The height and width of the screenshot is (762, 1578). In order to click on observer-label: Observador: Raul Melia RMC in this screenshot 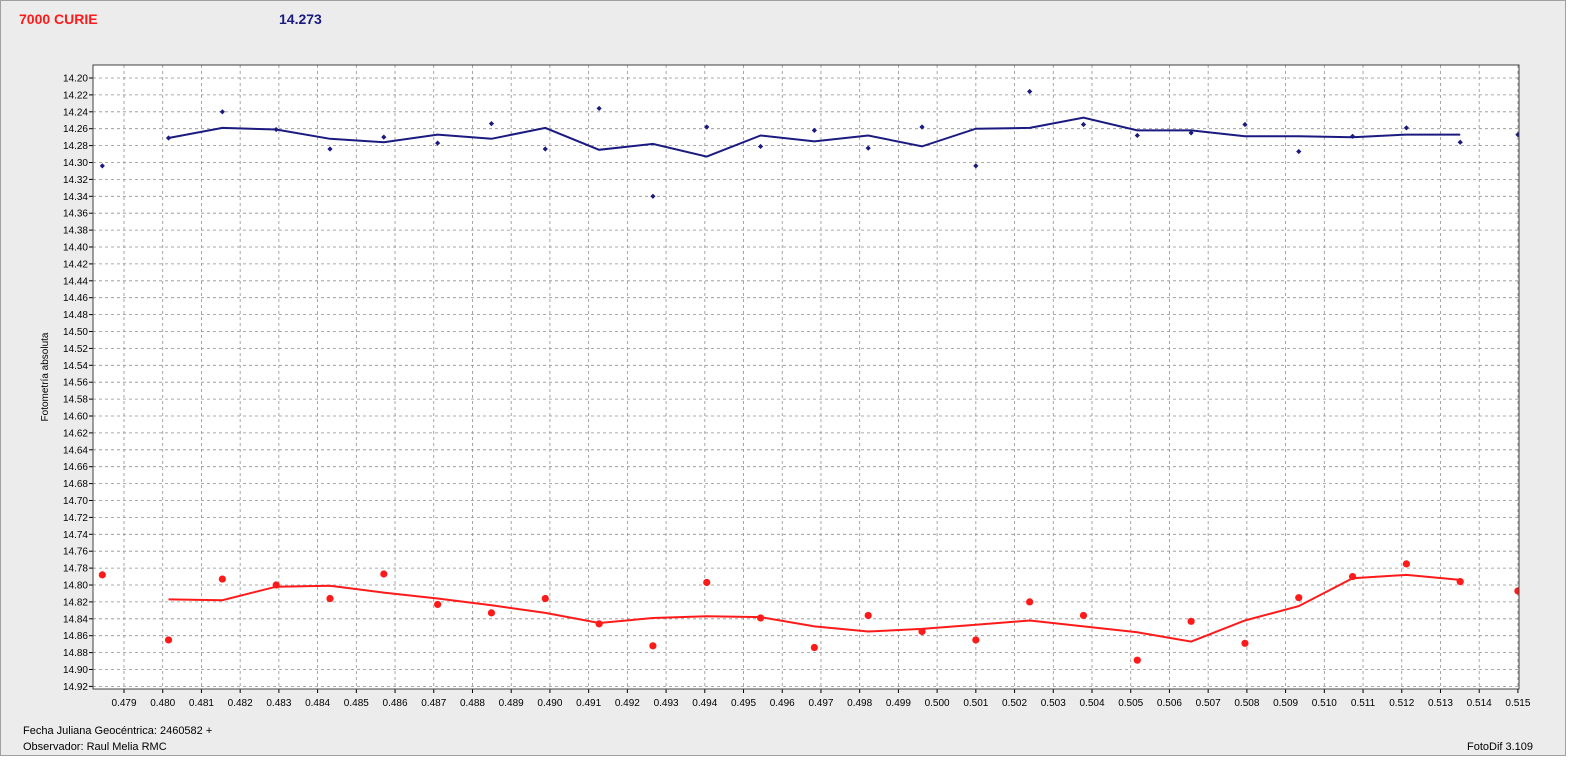, I will do `click(95, 747)`.